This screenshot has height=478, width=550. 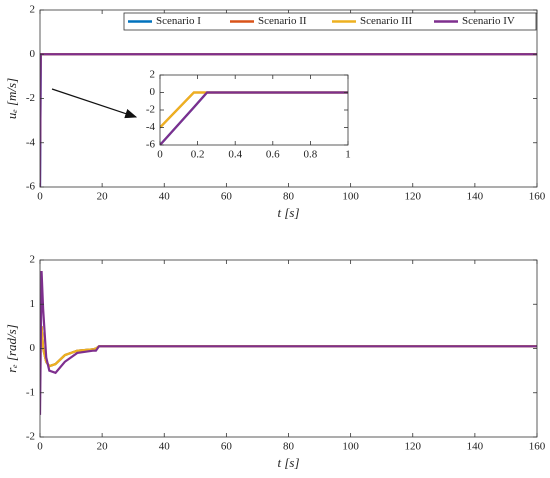 I want to click on x-tick-label: 0.4, so click(x=235, y=155).